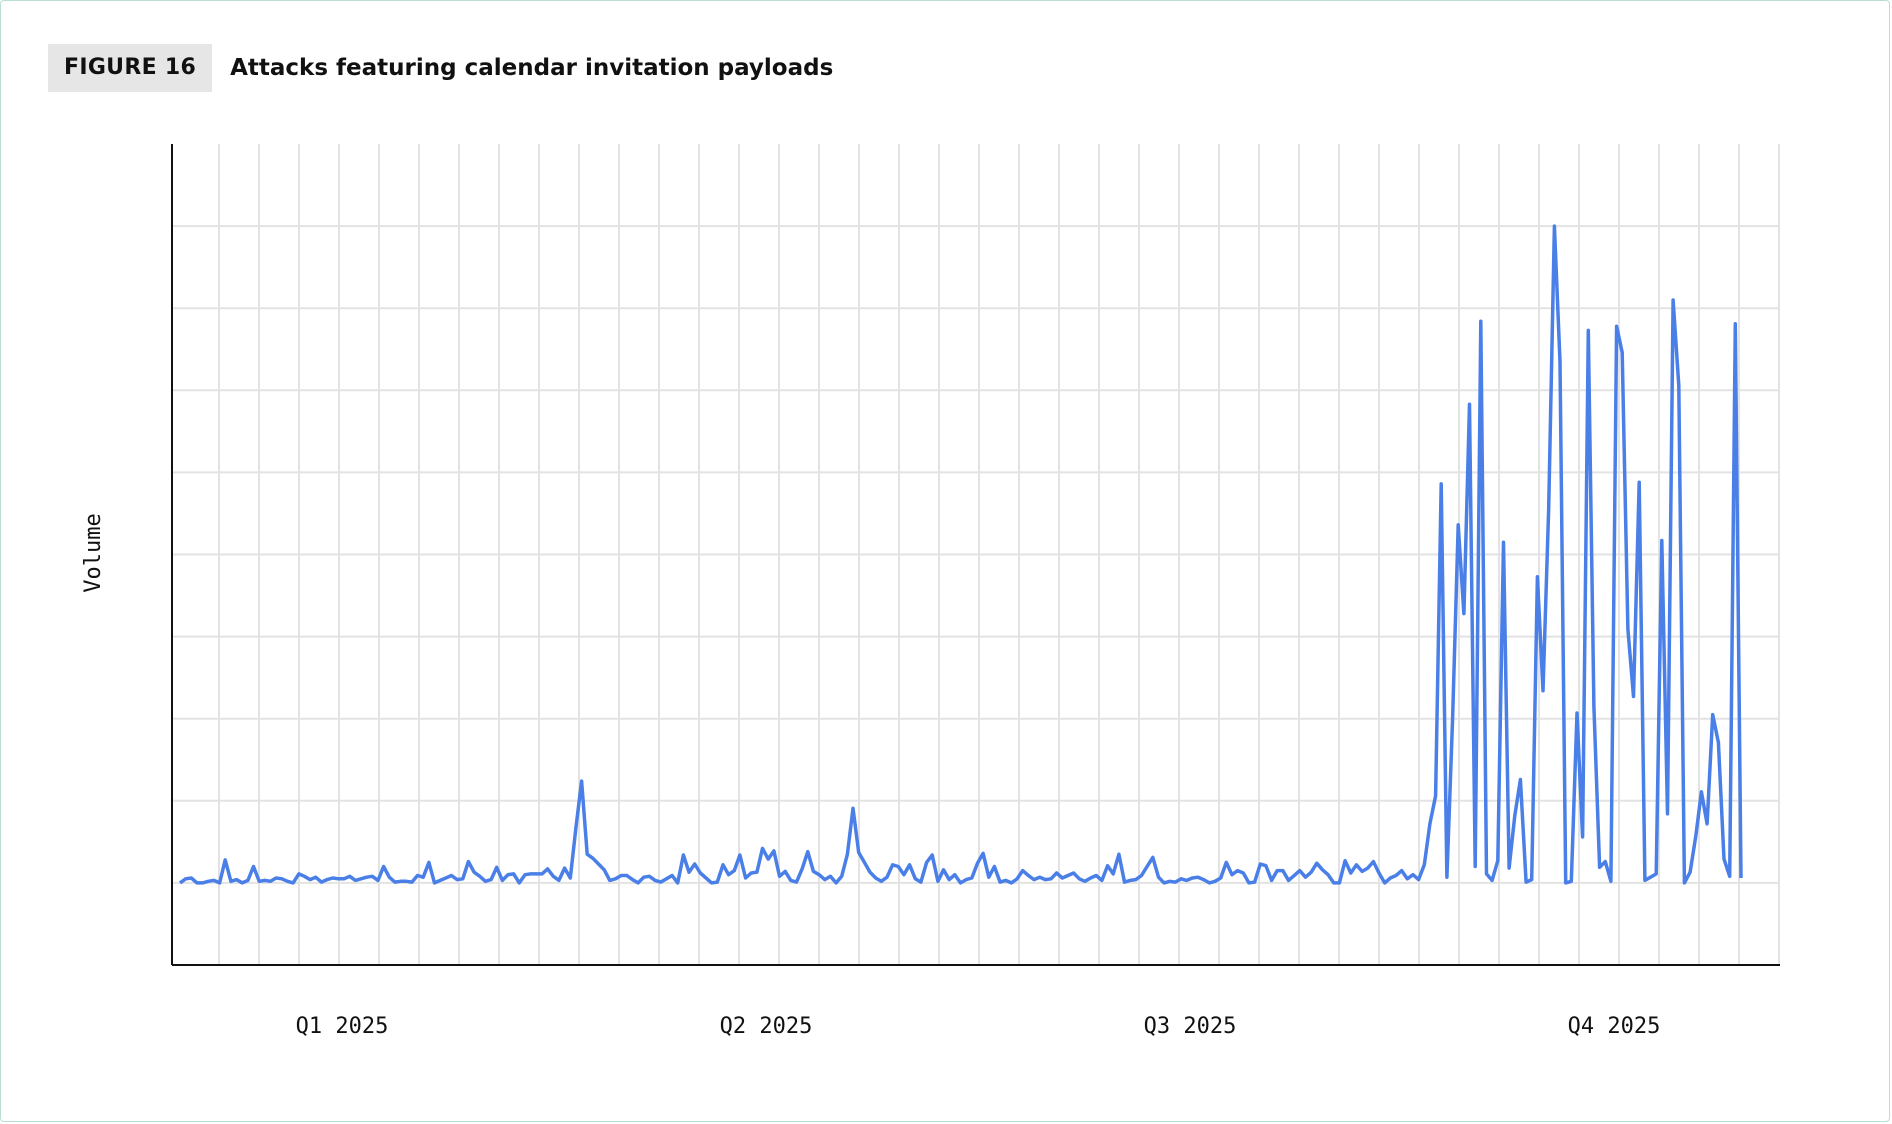 The height and width of the screenshot is (1124, 1892). I want to click on x-tick-label: Q1 2025, so click(342, 1026).